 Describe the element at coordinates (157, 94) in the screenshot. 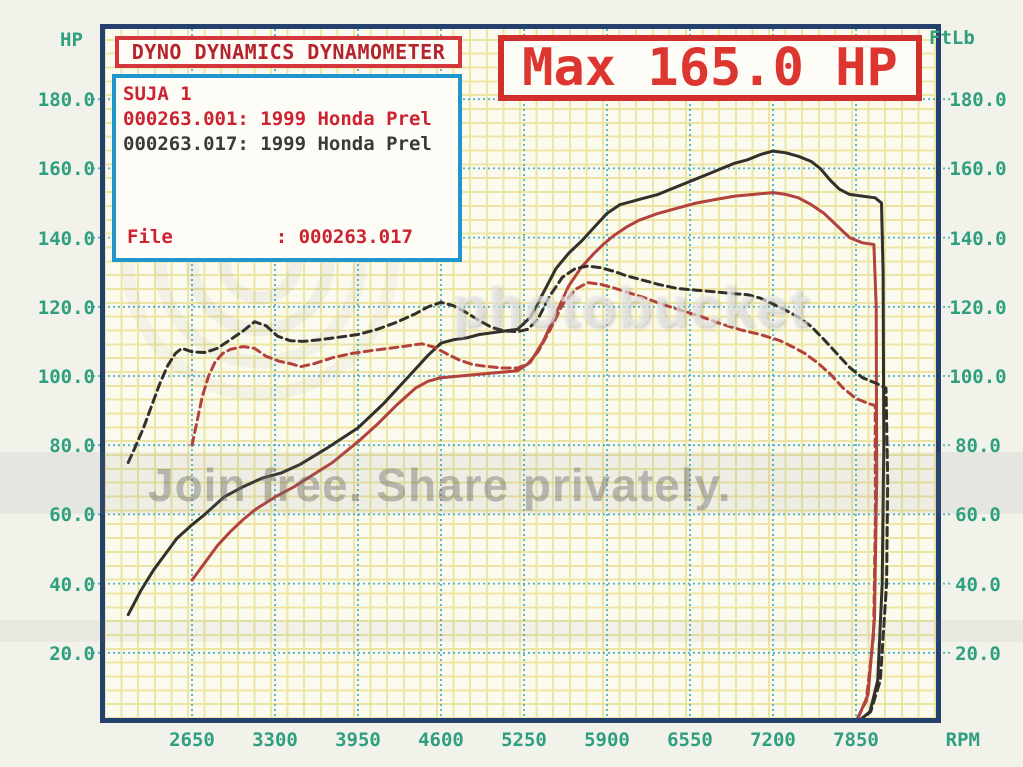

I see `tune-name: SUJA 1` at that location.